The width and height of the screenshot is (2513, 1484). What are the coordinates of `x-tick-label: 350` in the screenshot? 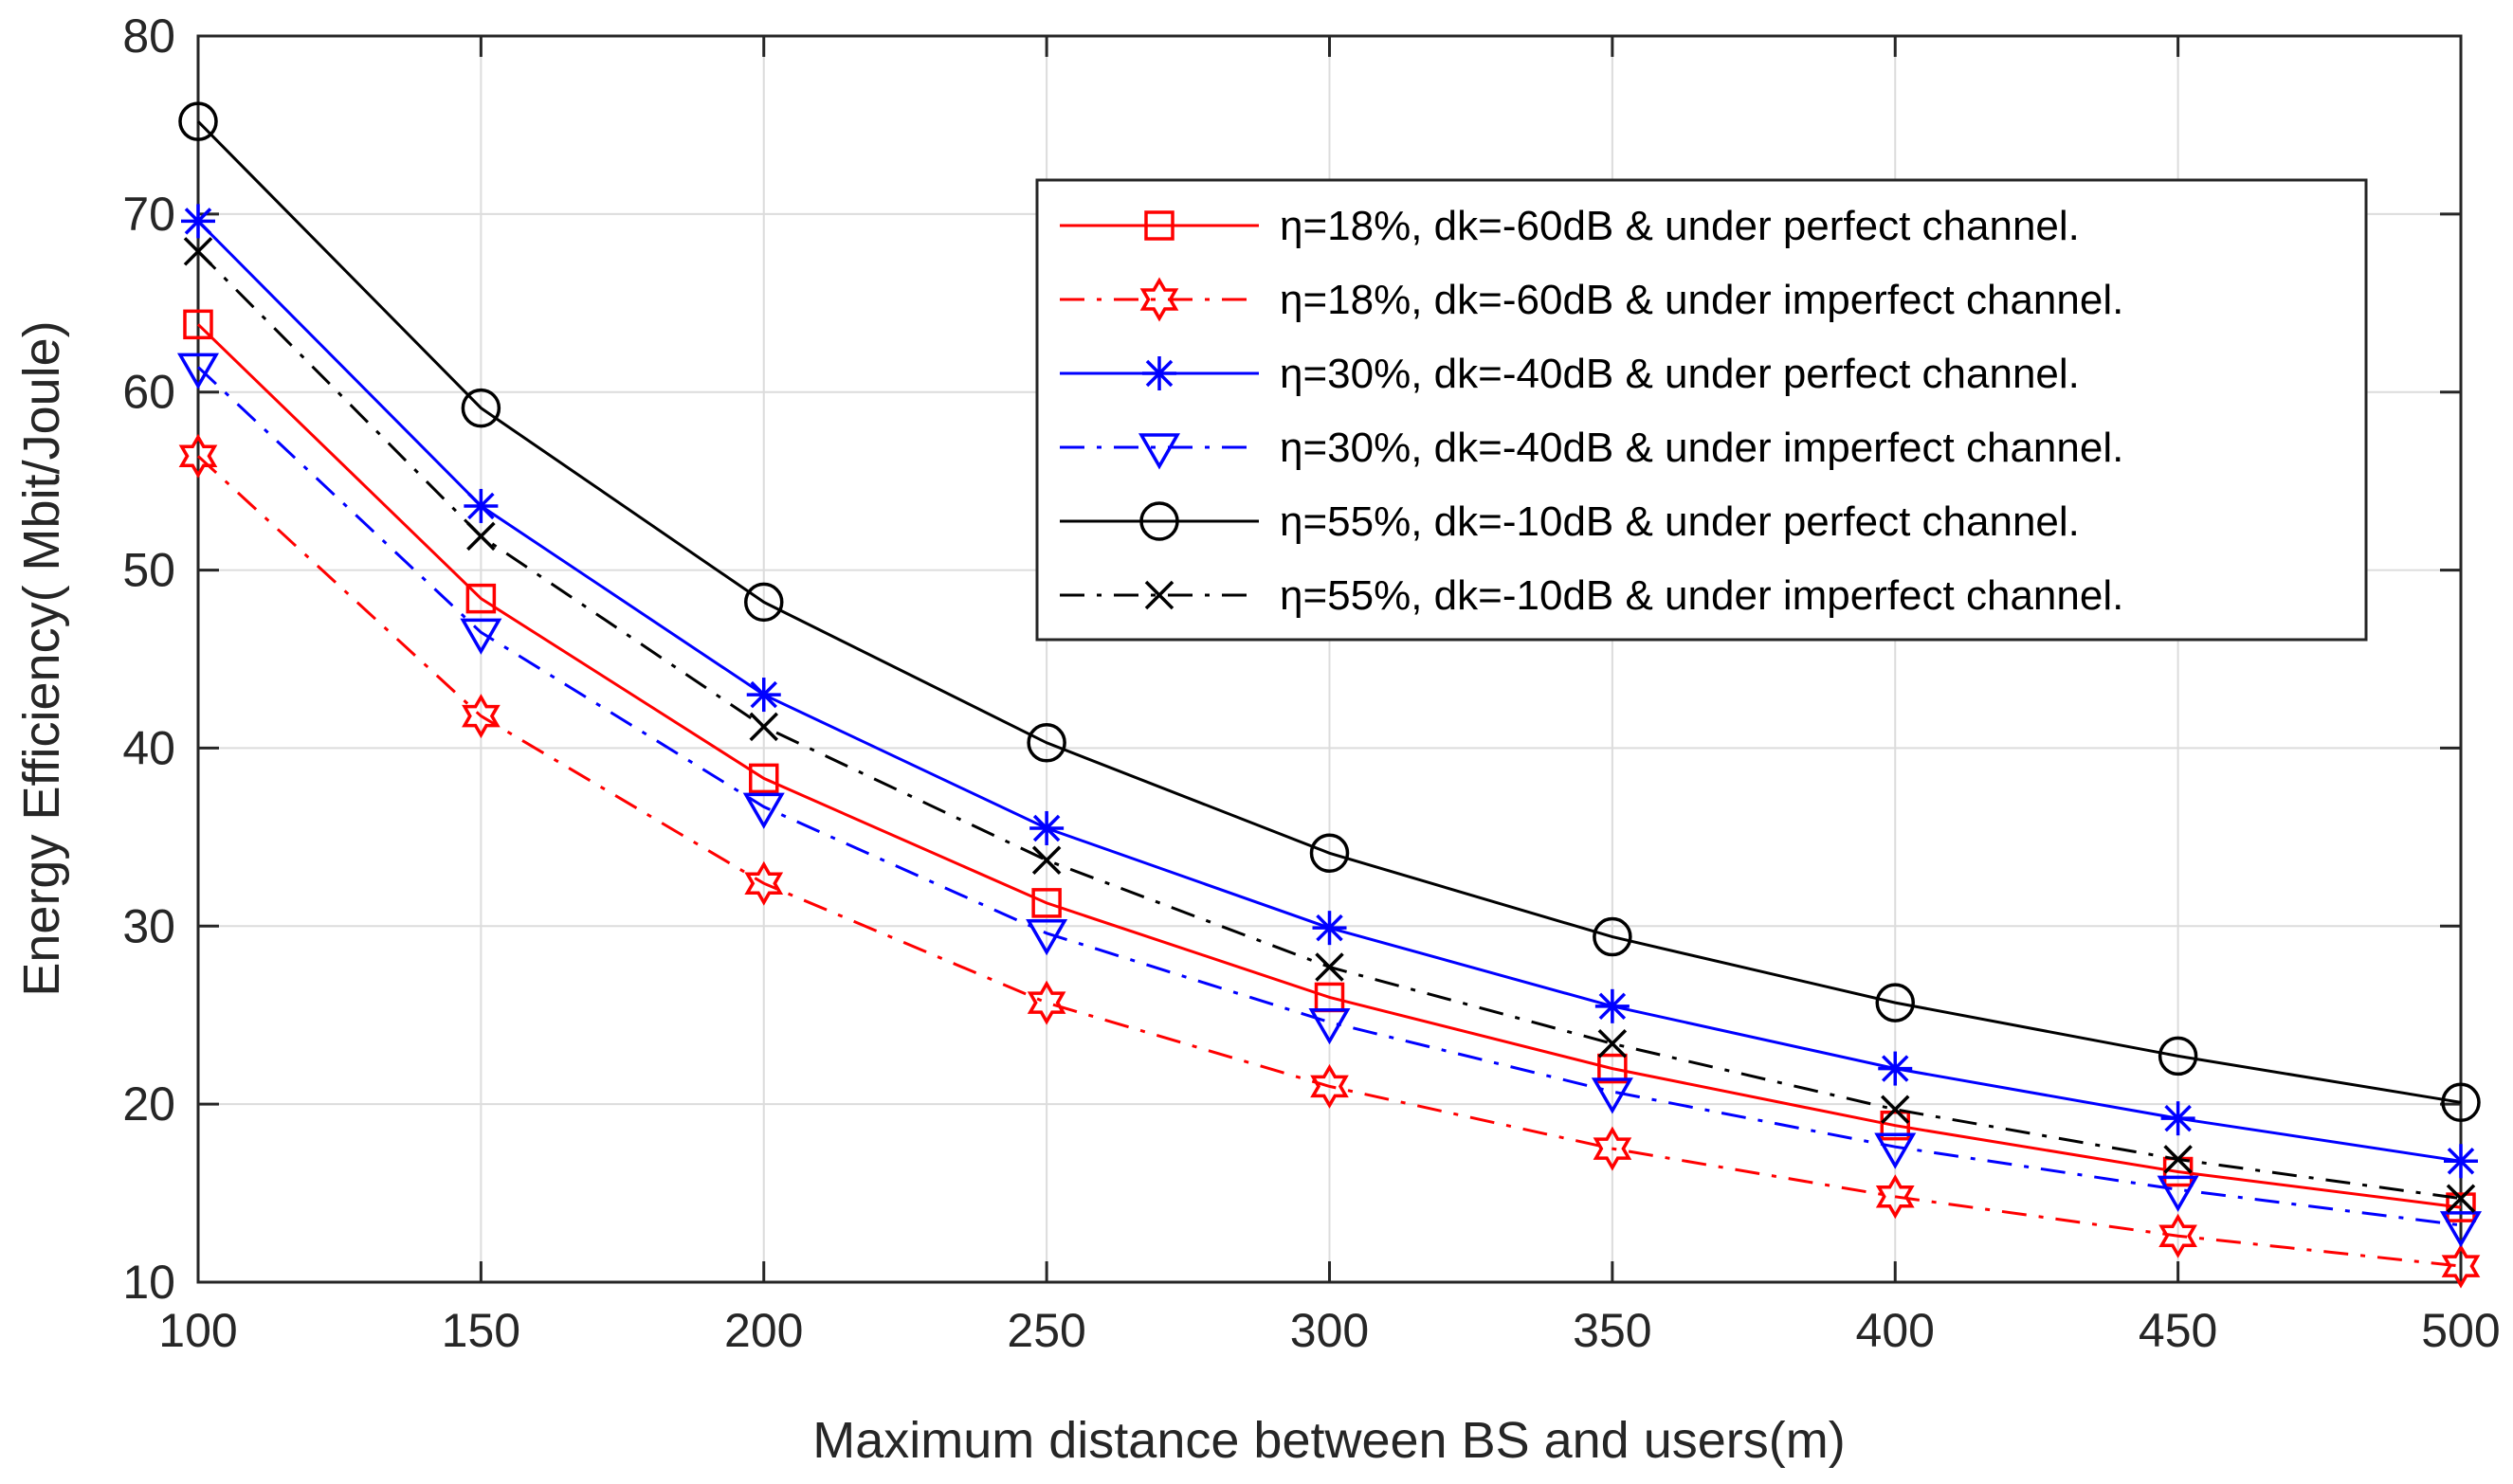 It's located at (1612, 1330).